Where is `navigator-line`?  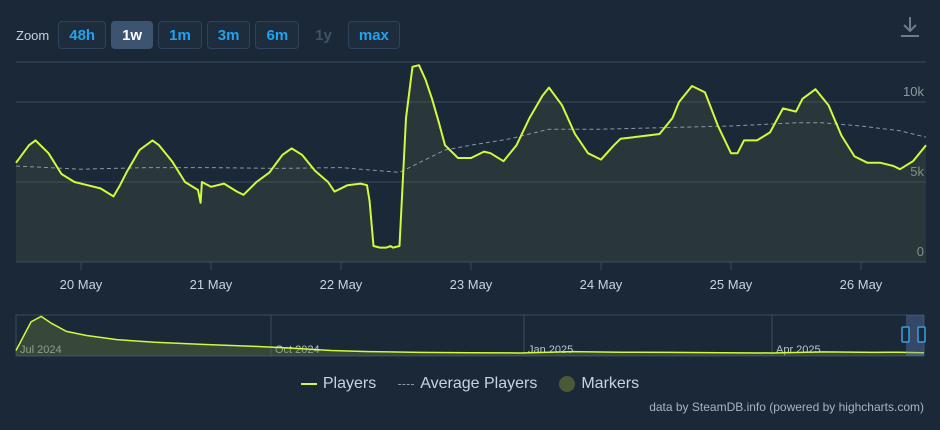
navigator-line is located at coordinates (470, 334).